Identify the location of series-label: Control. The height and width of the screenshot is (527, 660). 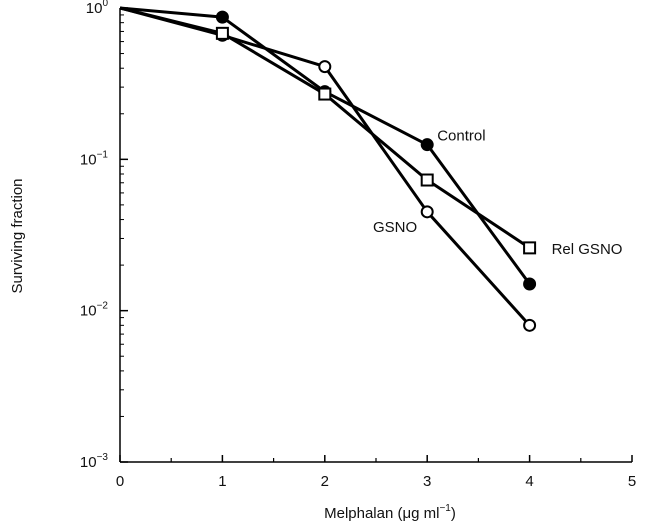
(461, 136).